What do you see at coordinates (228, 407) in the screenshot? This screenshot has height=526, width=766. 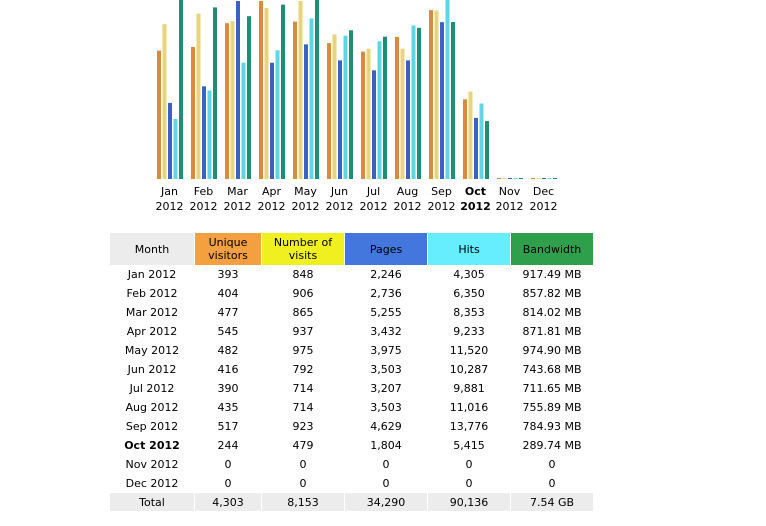 I see `unique-visitors-cell: 435` at bounding box center [228, 407].